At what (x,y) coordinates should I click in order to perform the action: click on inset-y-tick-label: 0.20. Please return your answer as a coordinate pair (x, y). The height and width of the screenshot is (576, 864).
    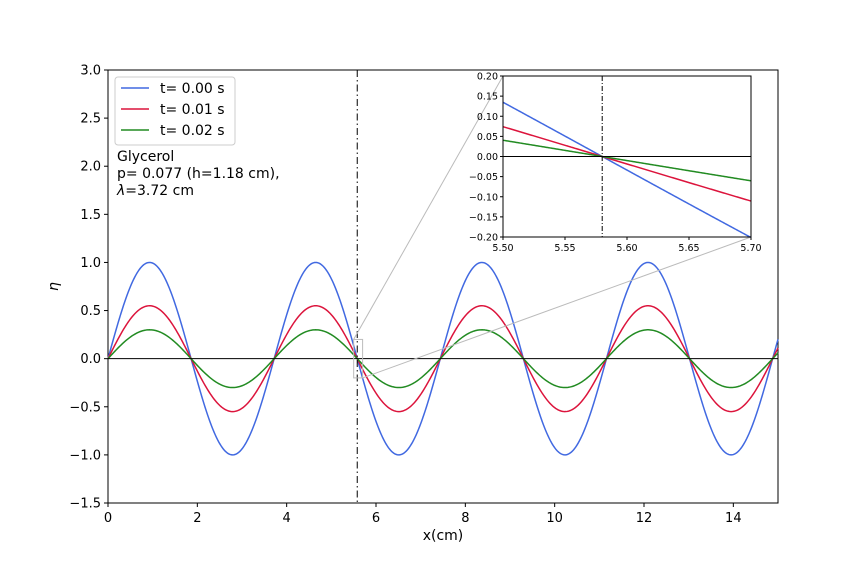
    Looking at the image, I should click on (487, 77).